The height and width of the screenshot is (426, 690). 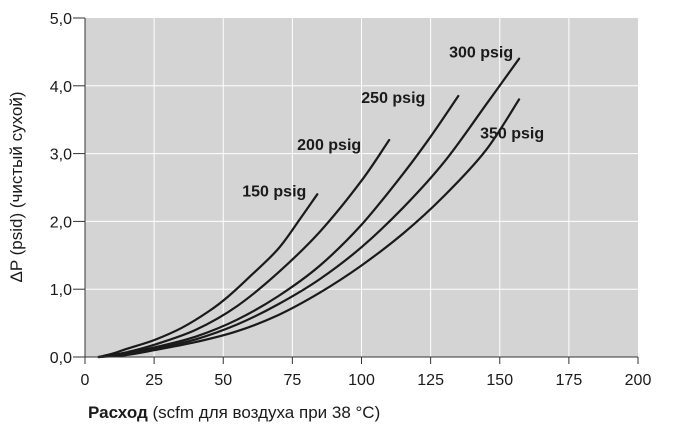 What do you see at coordinates (61, 87) in the screenshot?
I see `y-tick-label: 4,0` at bounding box center [61, 87].